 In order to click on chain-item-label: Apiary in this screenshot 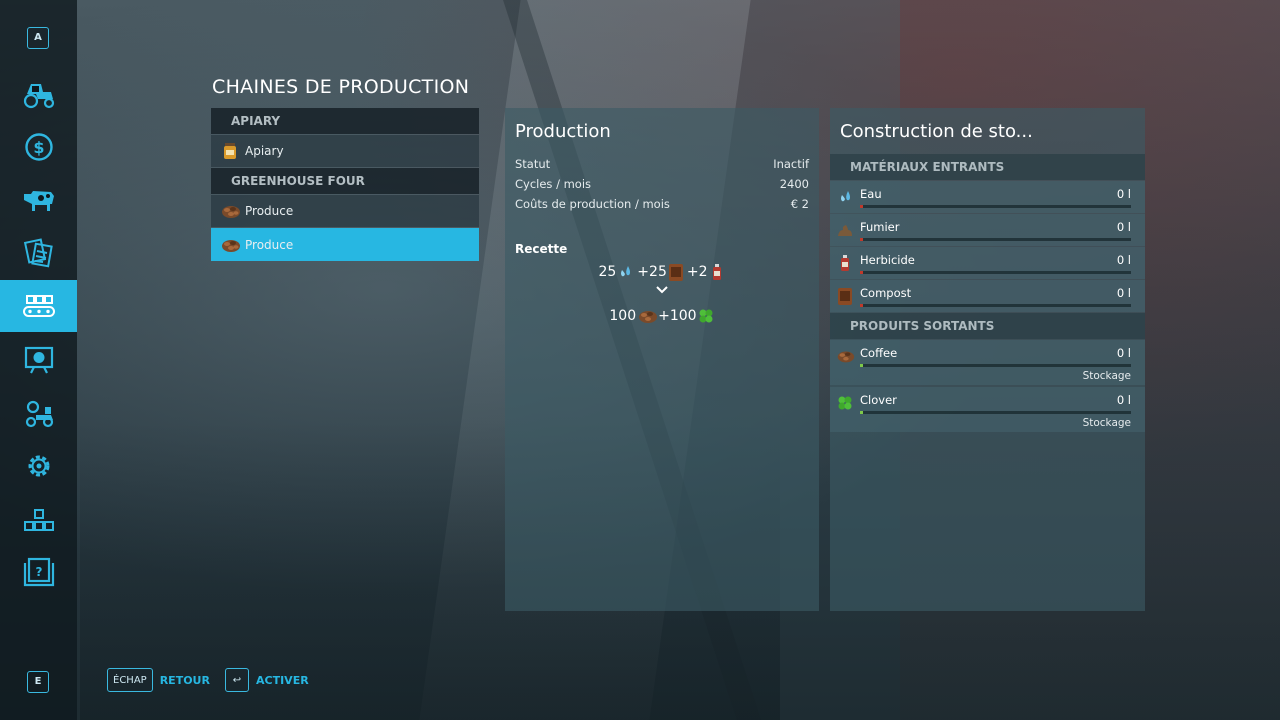, I will do `click(264, 151)`.